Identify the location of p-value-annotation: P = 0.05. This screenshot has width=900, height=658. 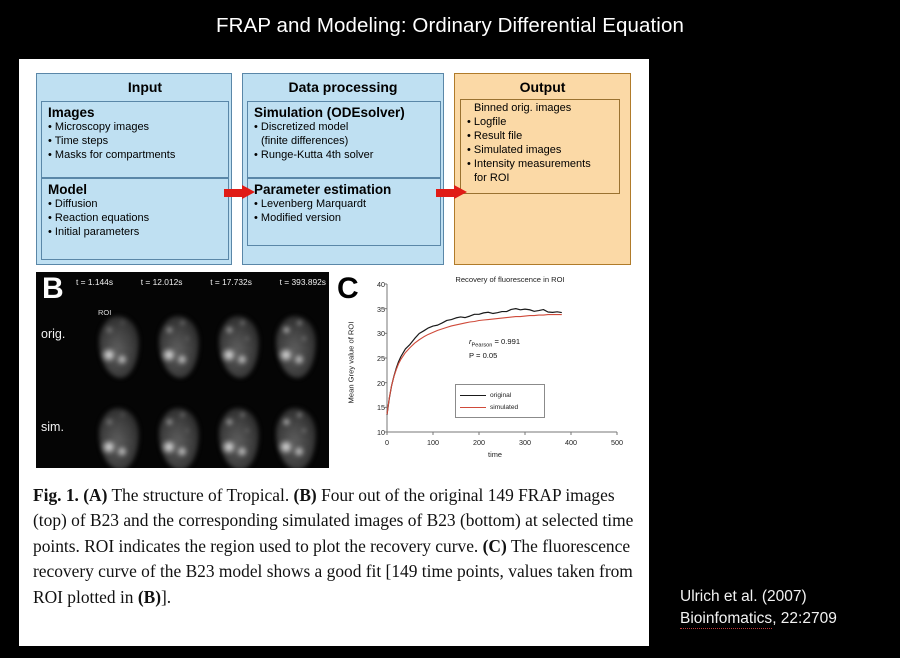
(483, 355).